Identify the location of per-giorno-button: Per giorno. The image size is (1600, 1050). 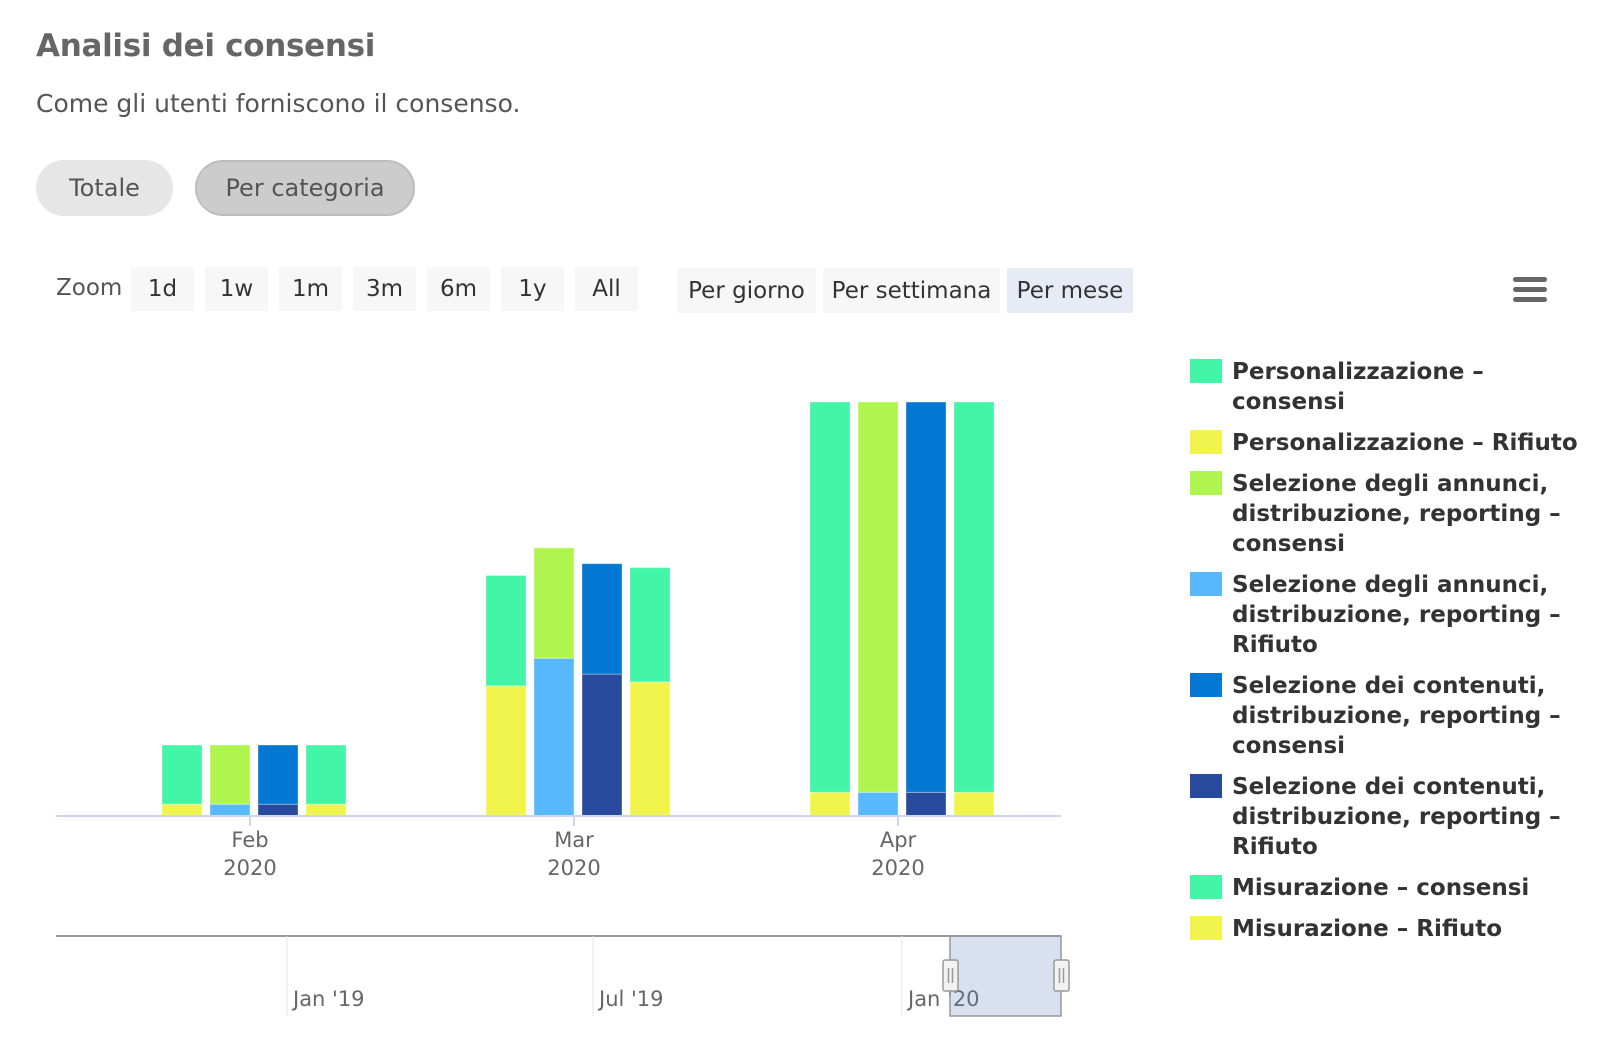
(746, 290).